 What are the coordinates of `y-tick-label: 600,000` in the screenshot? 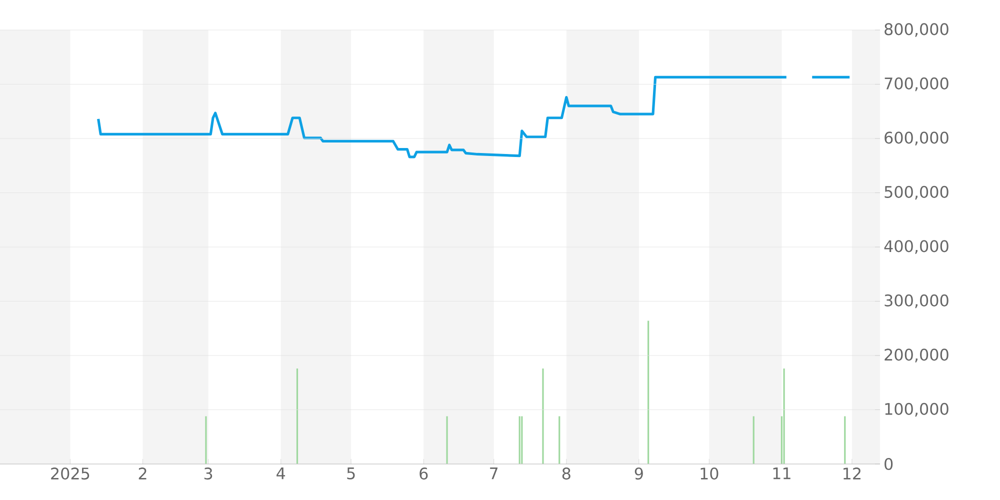 It's located at (916, 139).